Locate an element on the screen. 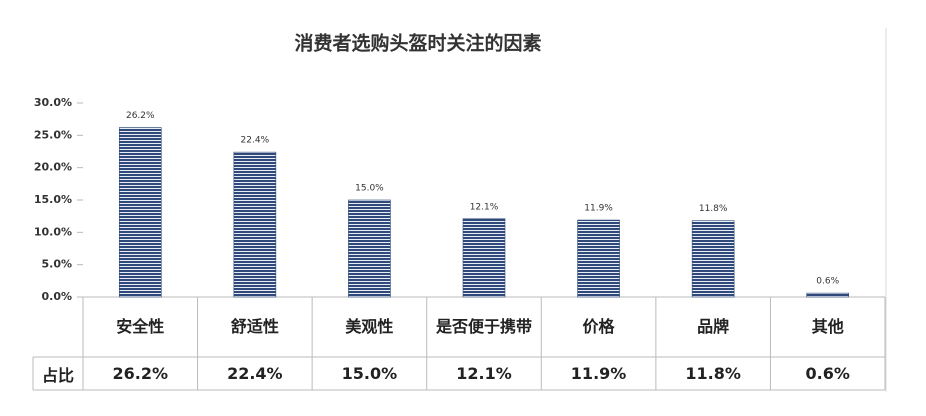 The width and height of the screenshot is (926, 416). table-value: 22.4% is located at coordinates (255, 373).